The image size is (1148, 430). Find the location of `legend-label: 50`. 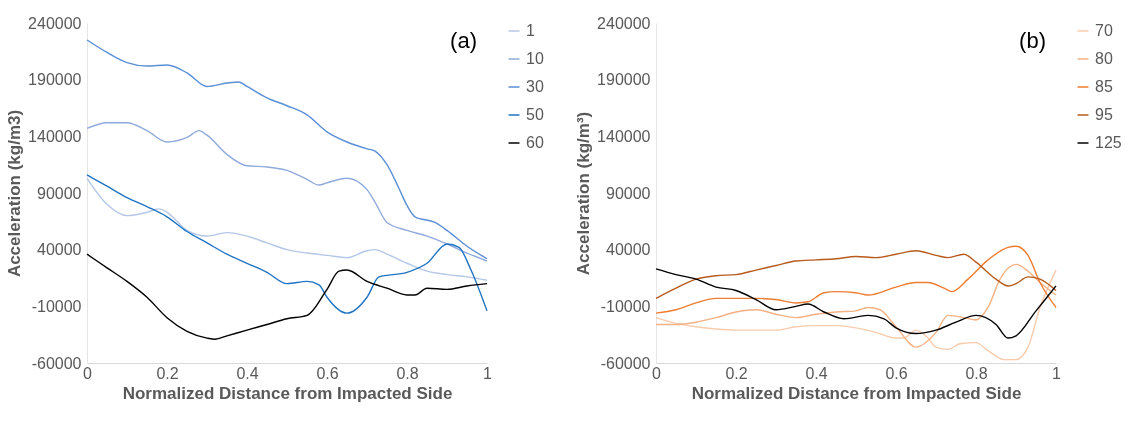

legend-label: 50 is located at coordinates (535, 114).